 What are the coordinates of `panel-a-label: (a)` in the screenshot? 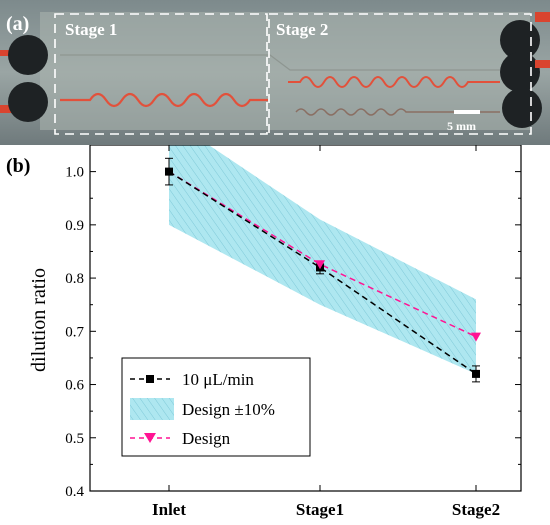 It's located at (17, 24).